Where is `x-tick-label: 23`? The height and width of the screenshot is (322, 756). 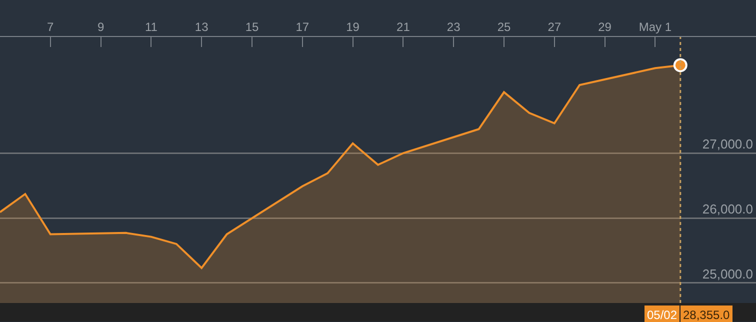
x-tick-label: 23 is located at coordinates (453, 27).